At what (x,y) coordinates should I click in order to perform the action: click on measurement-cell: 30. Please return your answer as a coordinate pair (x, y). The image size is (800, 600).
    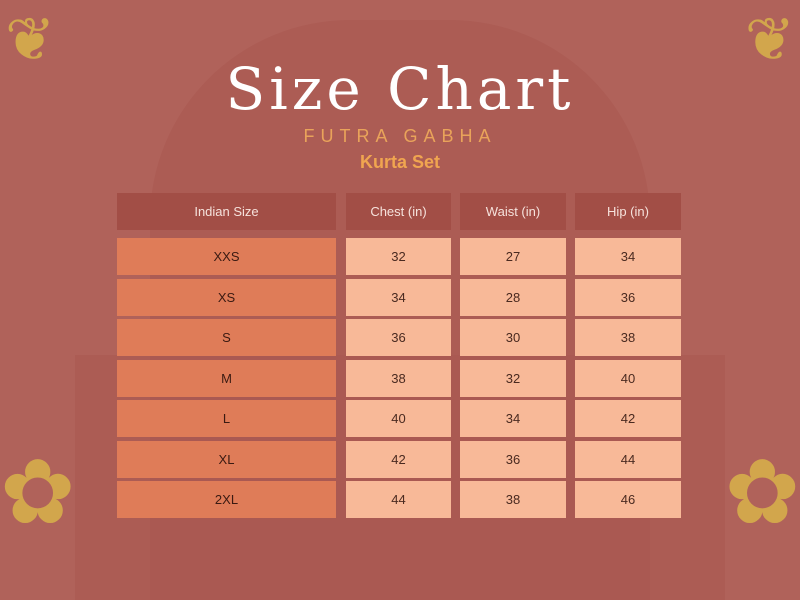
    Looking at the image, I should click on (513, 337).